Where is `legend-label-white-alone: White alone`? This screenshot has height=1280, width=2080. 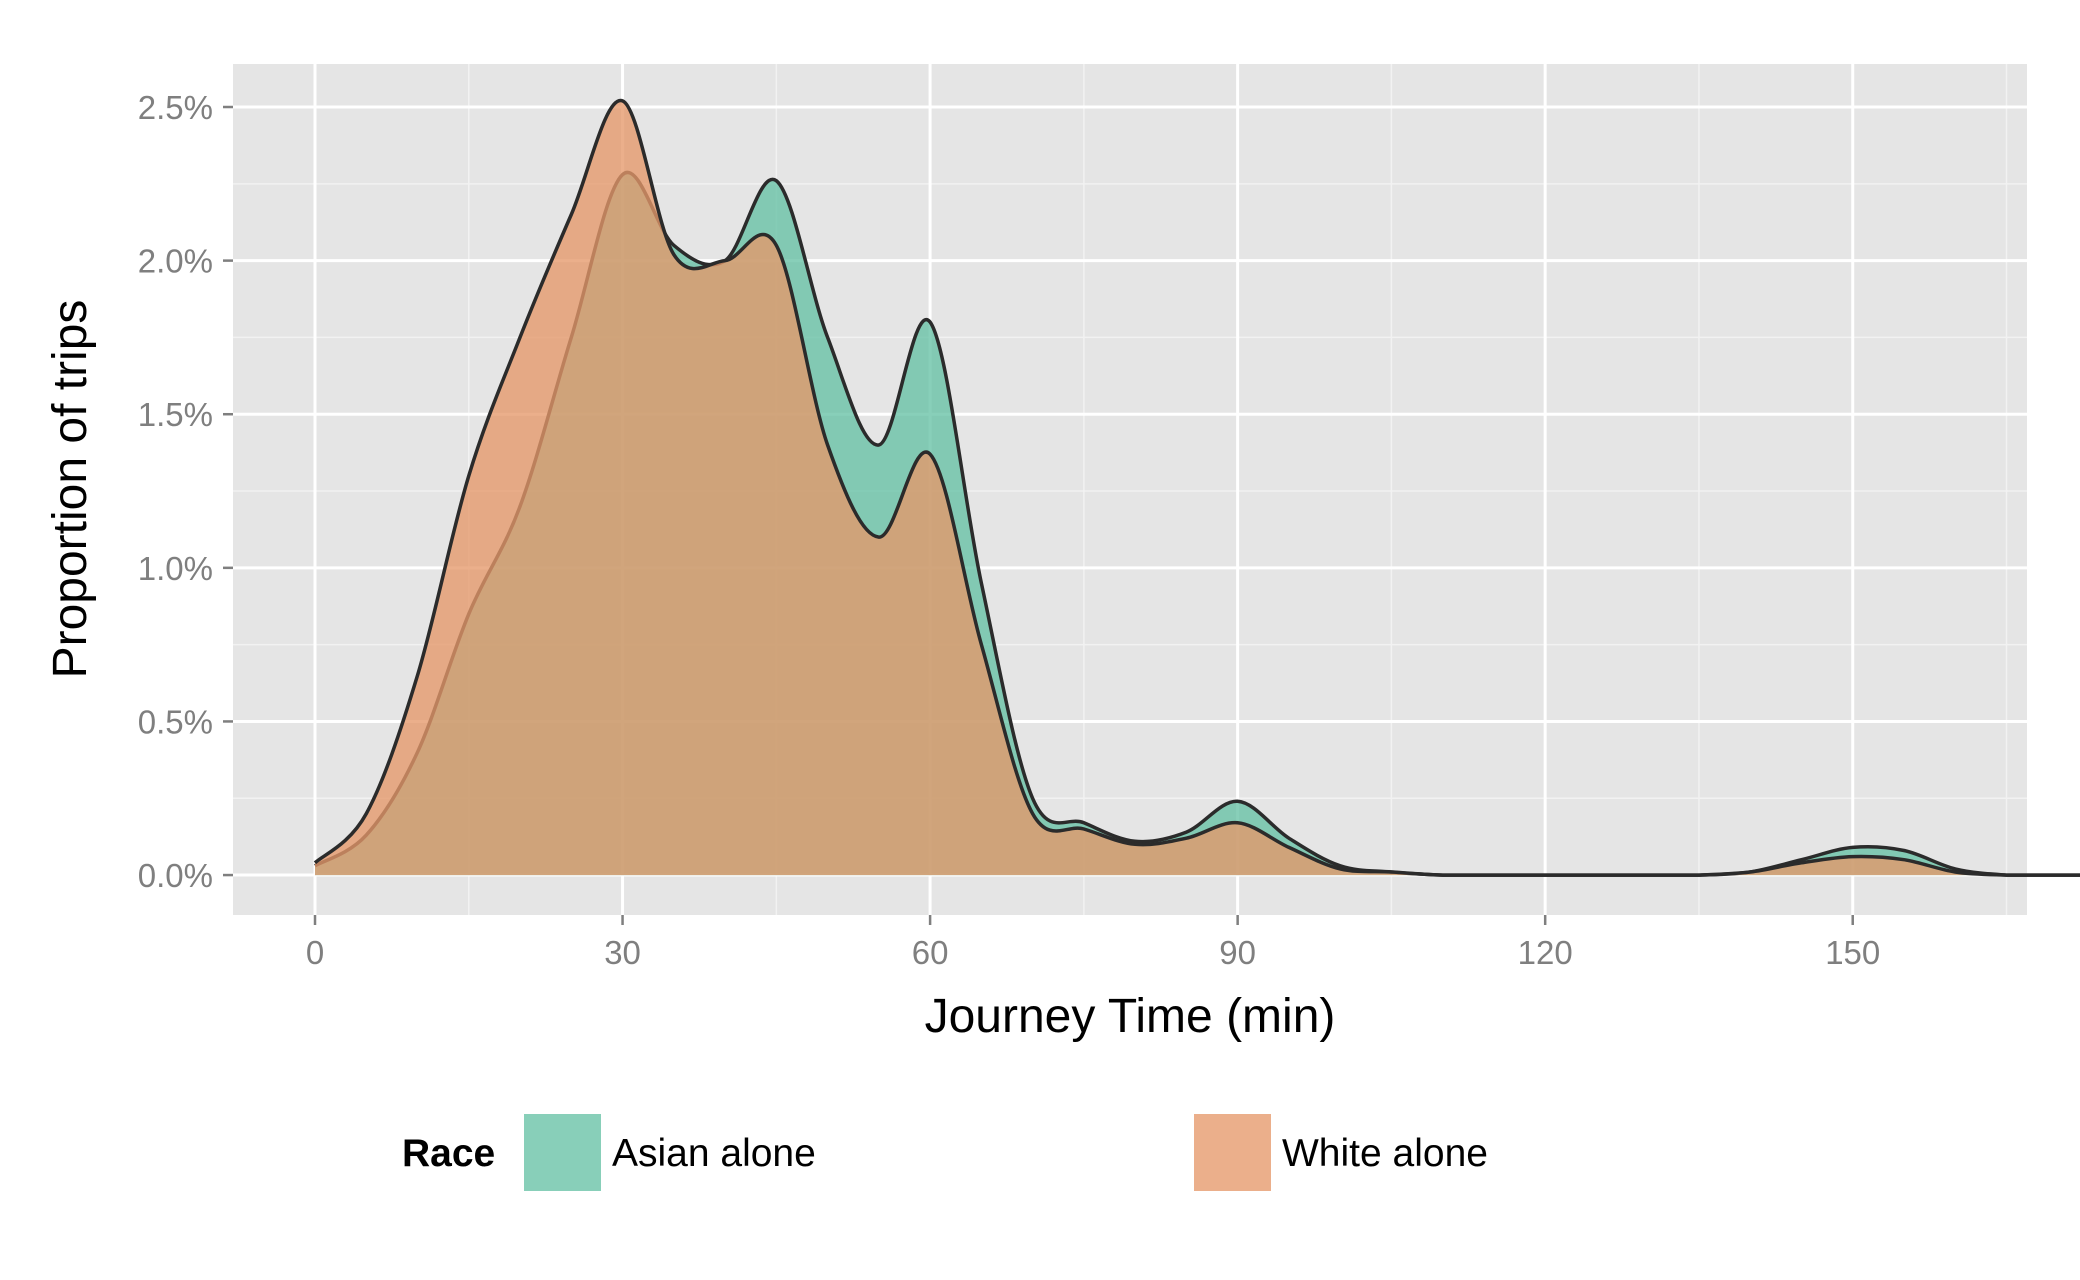 legend-label-white-alone: White alone is located at coordinates (1385, 1153).